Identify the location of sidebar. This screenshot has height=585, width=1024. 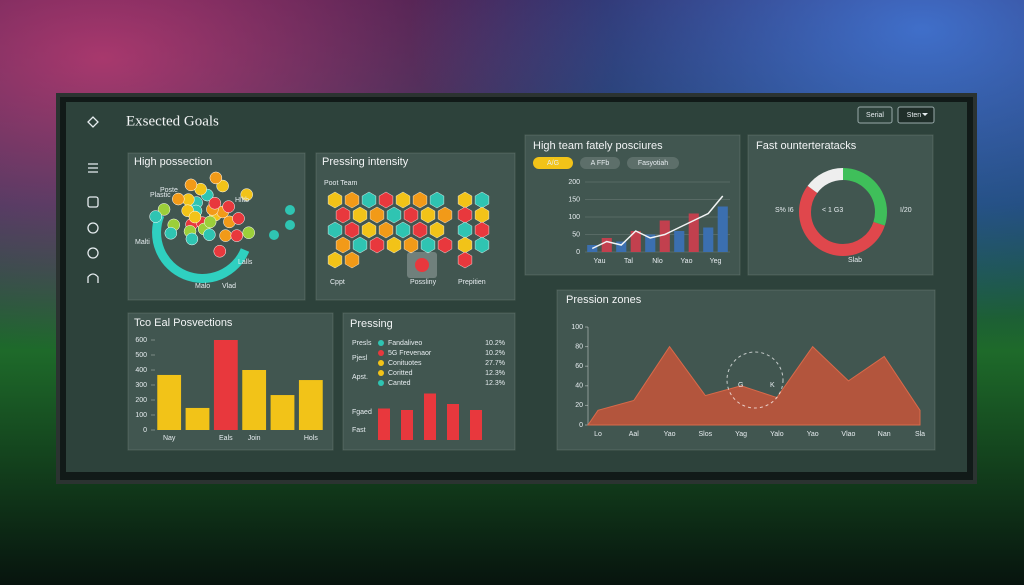
(93, 199).